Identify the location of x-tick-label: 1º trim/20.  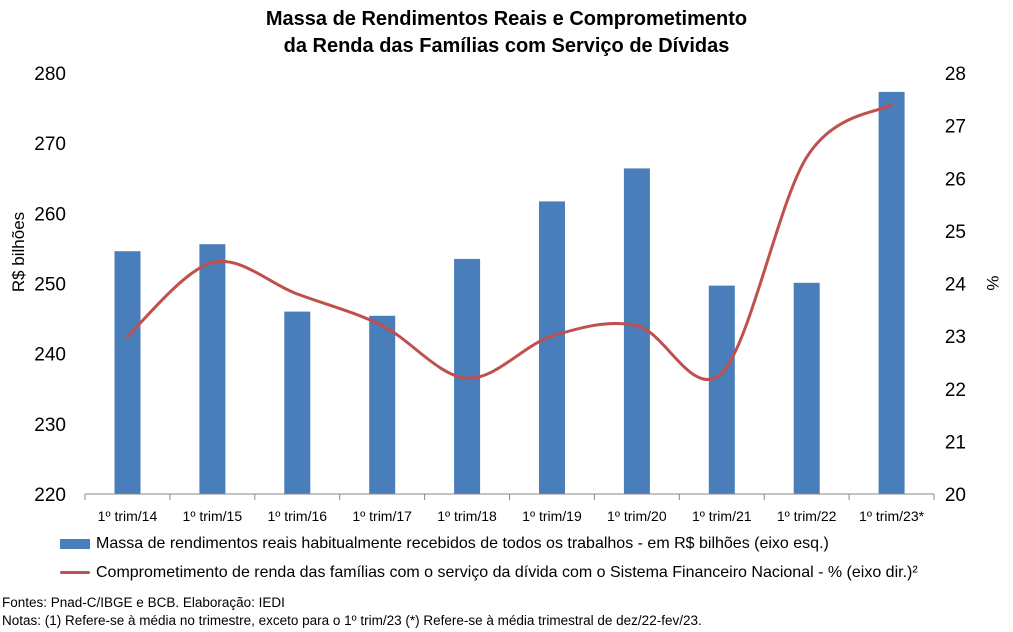
(637, 516).